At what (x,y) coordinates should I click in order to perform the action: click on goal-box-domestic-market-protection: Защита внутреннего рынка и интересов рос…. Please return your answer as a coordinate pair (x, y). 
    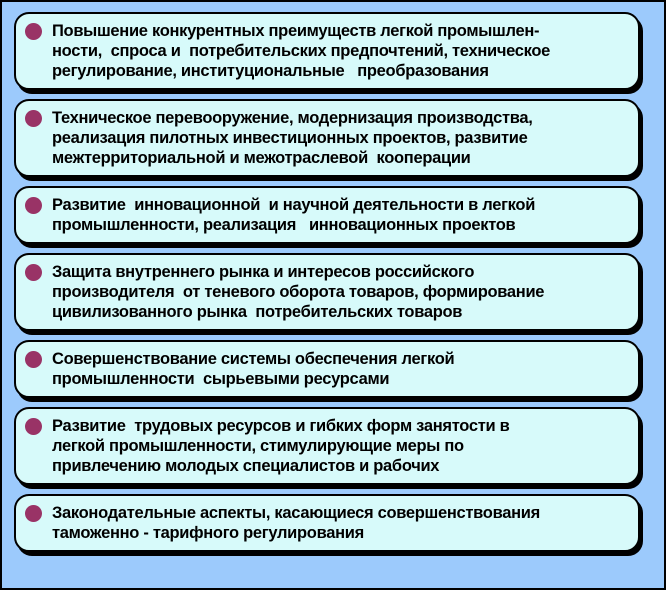
    Looking at the image, I should click on (327, 292).